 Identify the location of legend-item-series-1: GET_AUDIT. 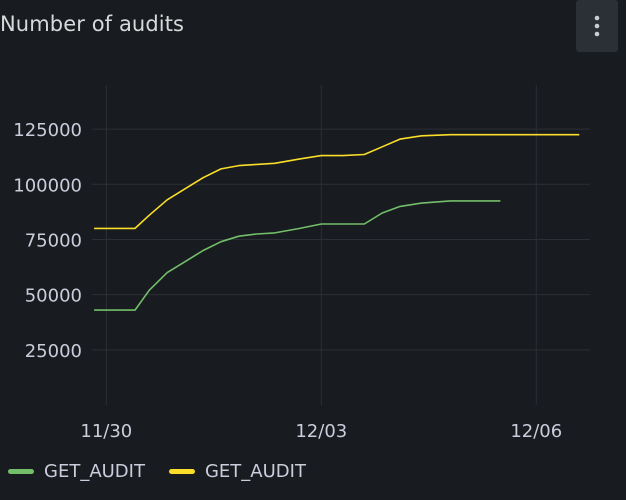
(72, 471).